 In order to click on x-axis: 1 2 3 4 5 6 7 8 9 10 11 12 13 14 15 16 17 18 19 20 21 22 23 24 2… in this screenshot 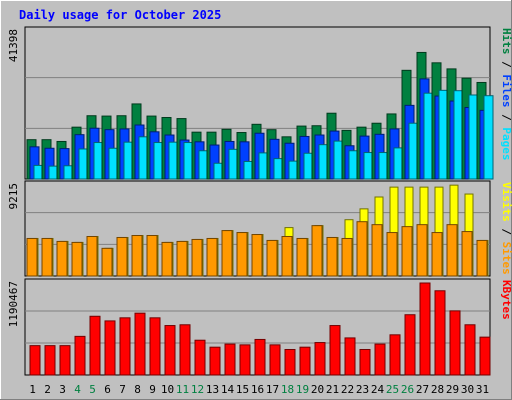, I will do `click(259, 389)`.